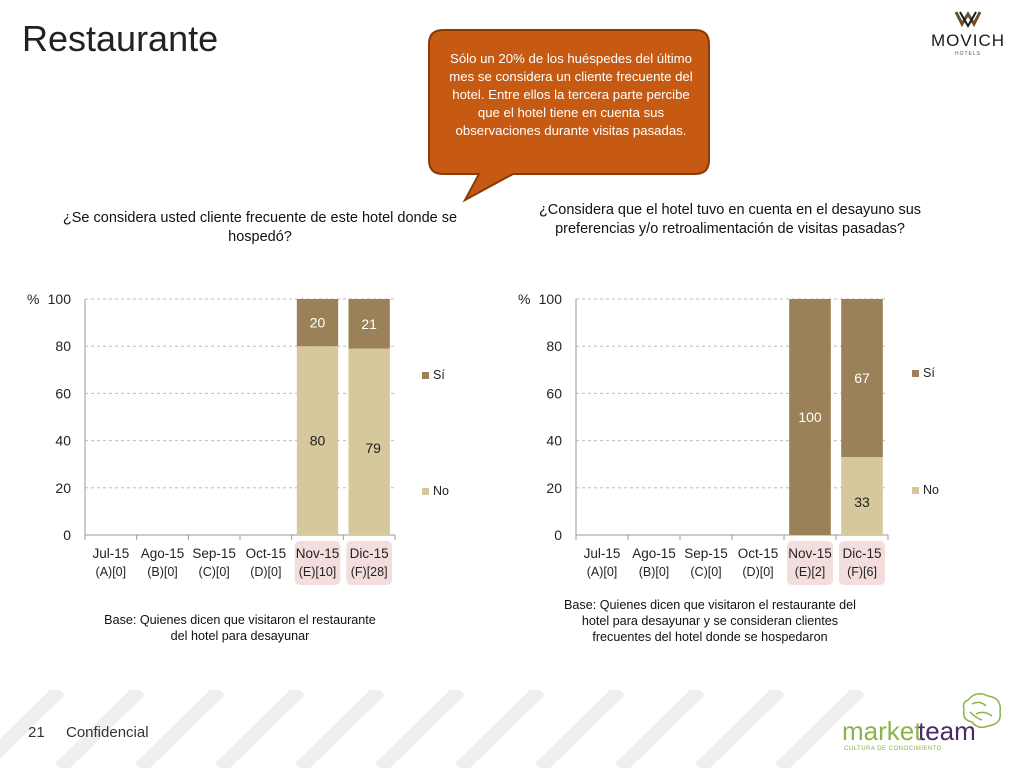 This screenshot has height=768, width=1024. Describe the element at coordinates (214, 553) in the screenshot. I see `chart1-x-tick-label: Sep-15` at that location.